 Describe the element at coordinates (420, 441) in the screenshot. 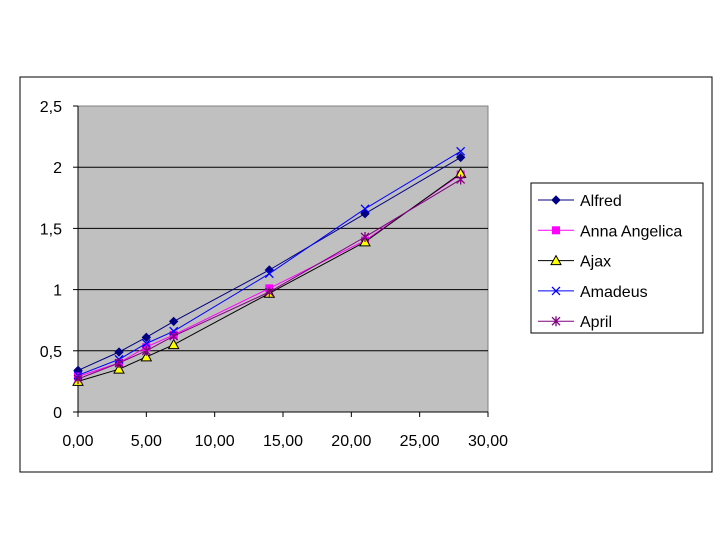

I see `x-tick-label: 25,00` at that location.